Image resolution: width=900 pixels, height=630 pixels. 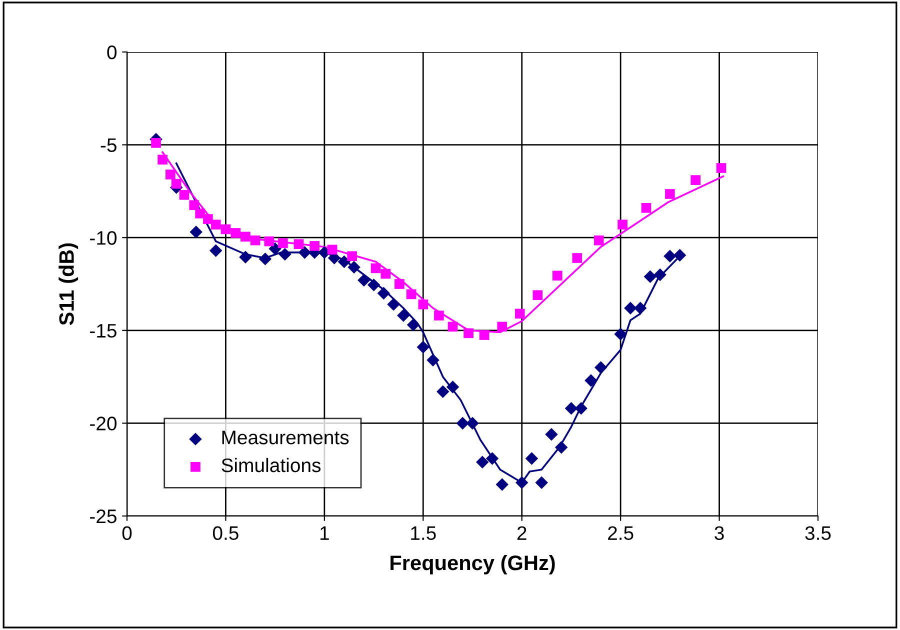 What do you see at coordinates (127, 533) in the screenshot?
I see `x-tick-label: 0` at bounding box center [127, 533].